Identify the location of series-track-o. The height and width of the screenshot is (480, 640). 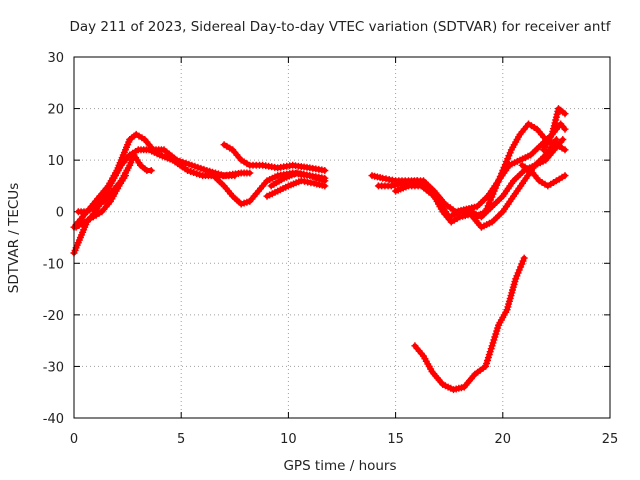
(469, 324).